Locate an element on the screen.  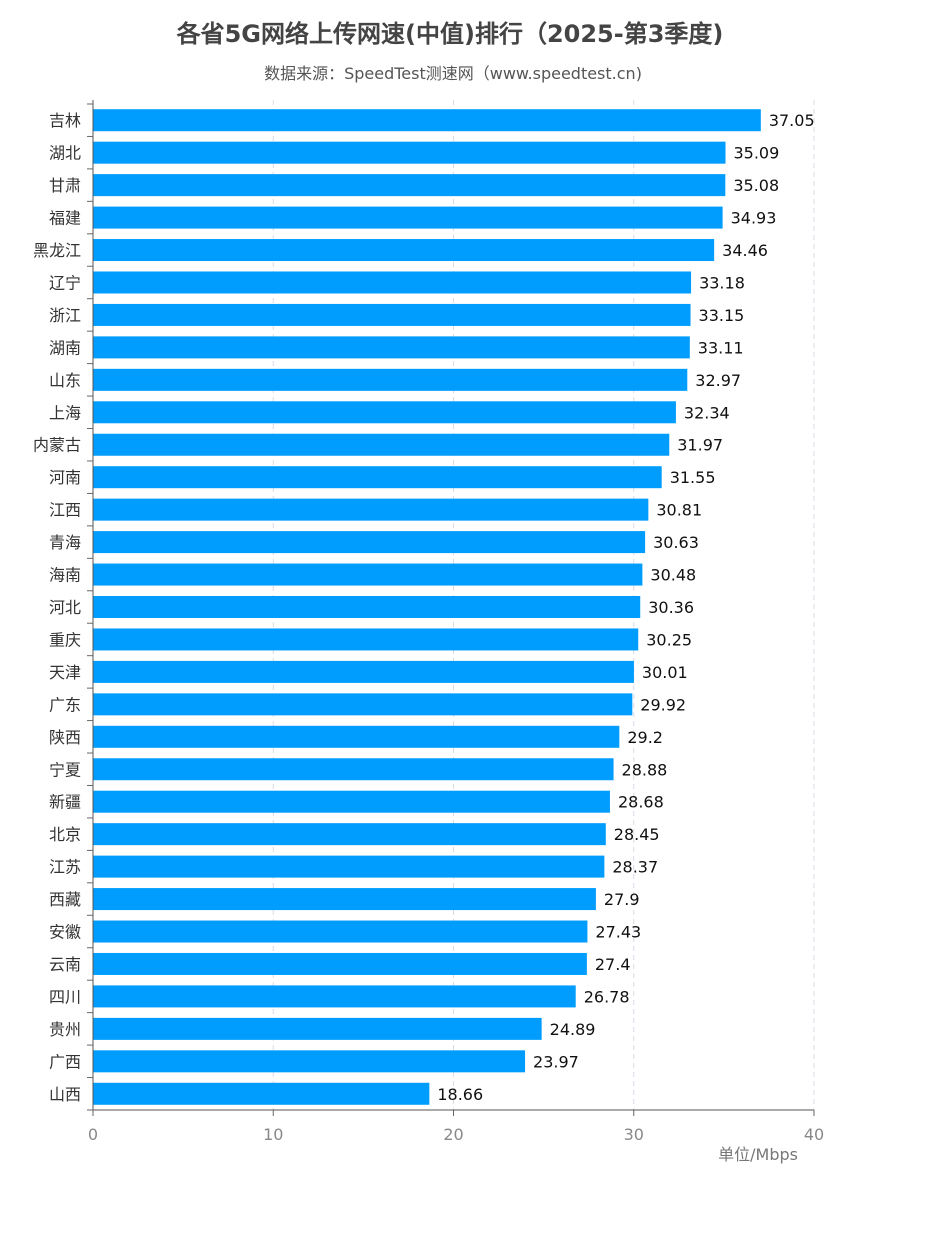
data-label: 35.09 is located at coordinates (756, 153).